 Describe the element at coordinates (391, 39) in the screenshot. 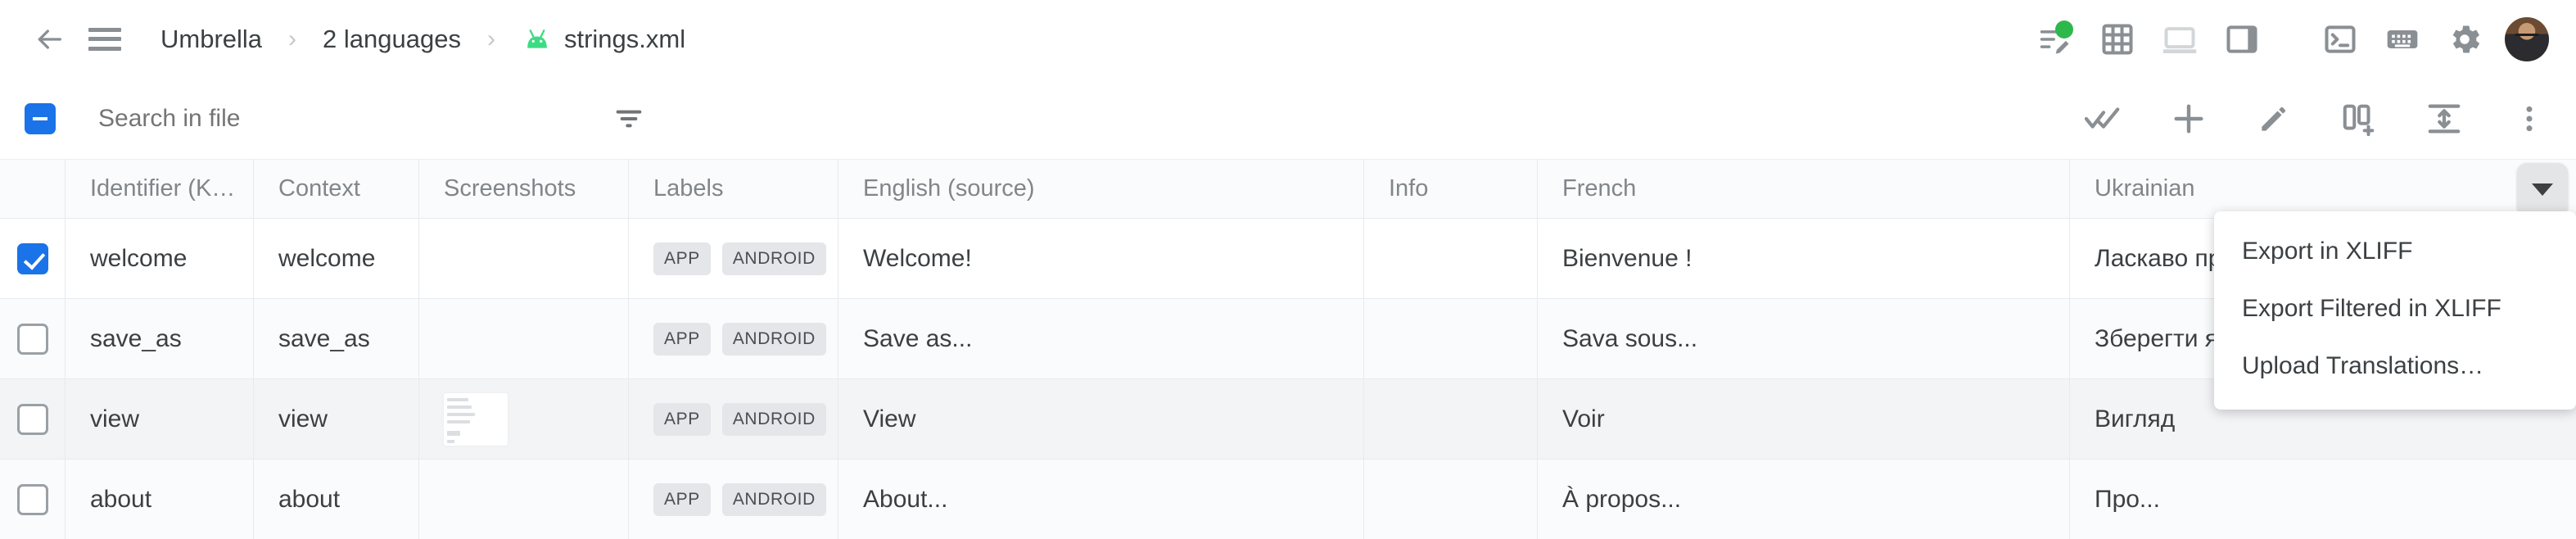

I see `breadcrumb-item-languages: 2 languages` at that location.